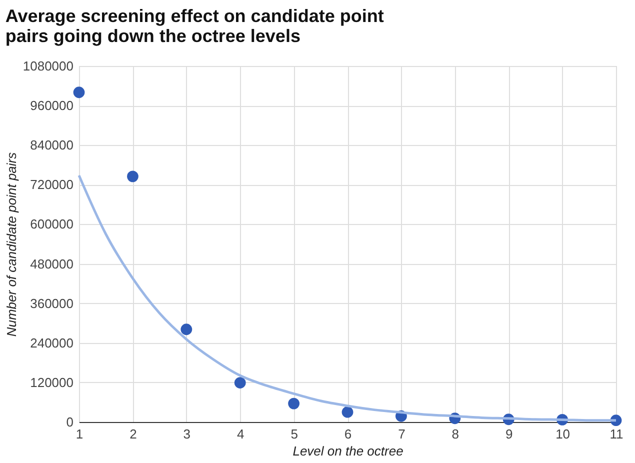 The image size is (635, 463). What do you see at coordinates (52, 145) in the screenshot?
I see `y-tick-label: 840000` at bounding box center [52, 145].